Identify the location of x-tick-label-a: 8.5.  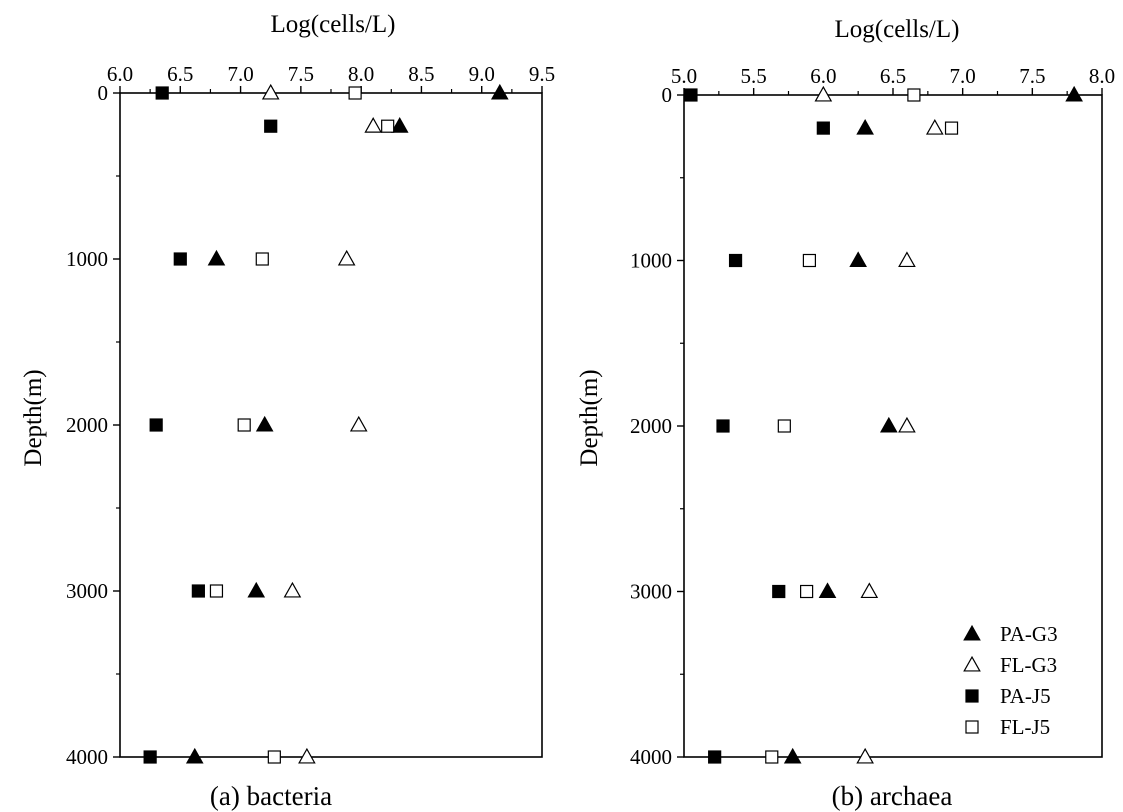
(421, 74).